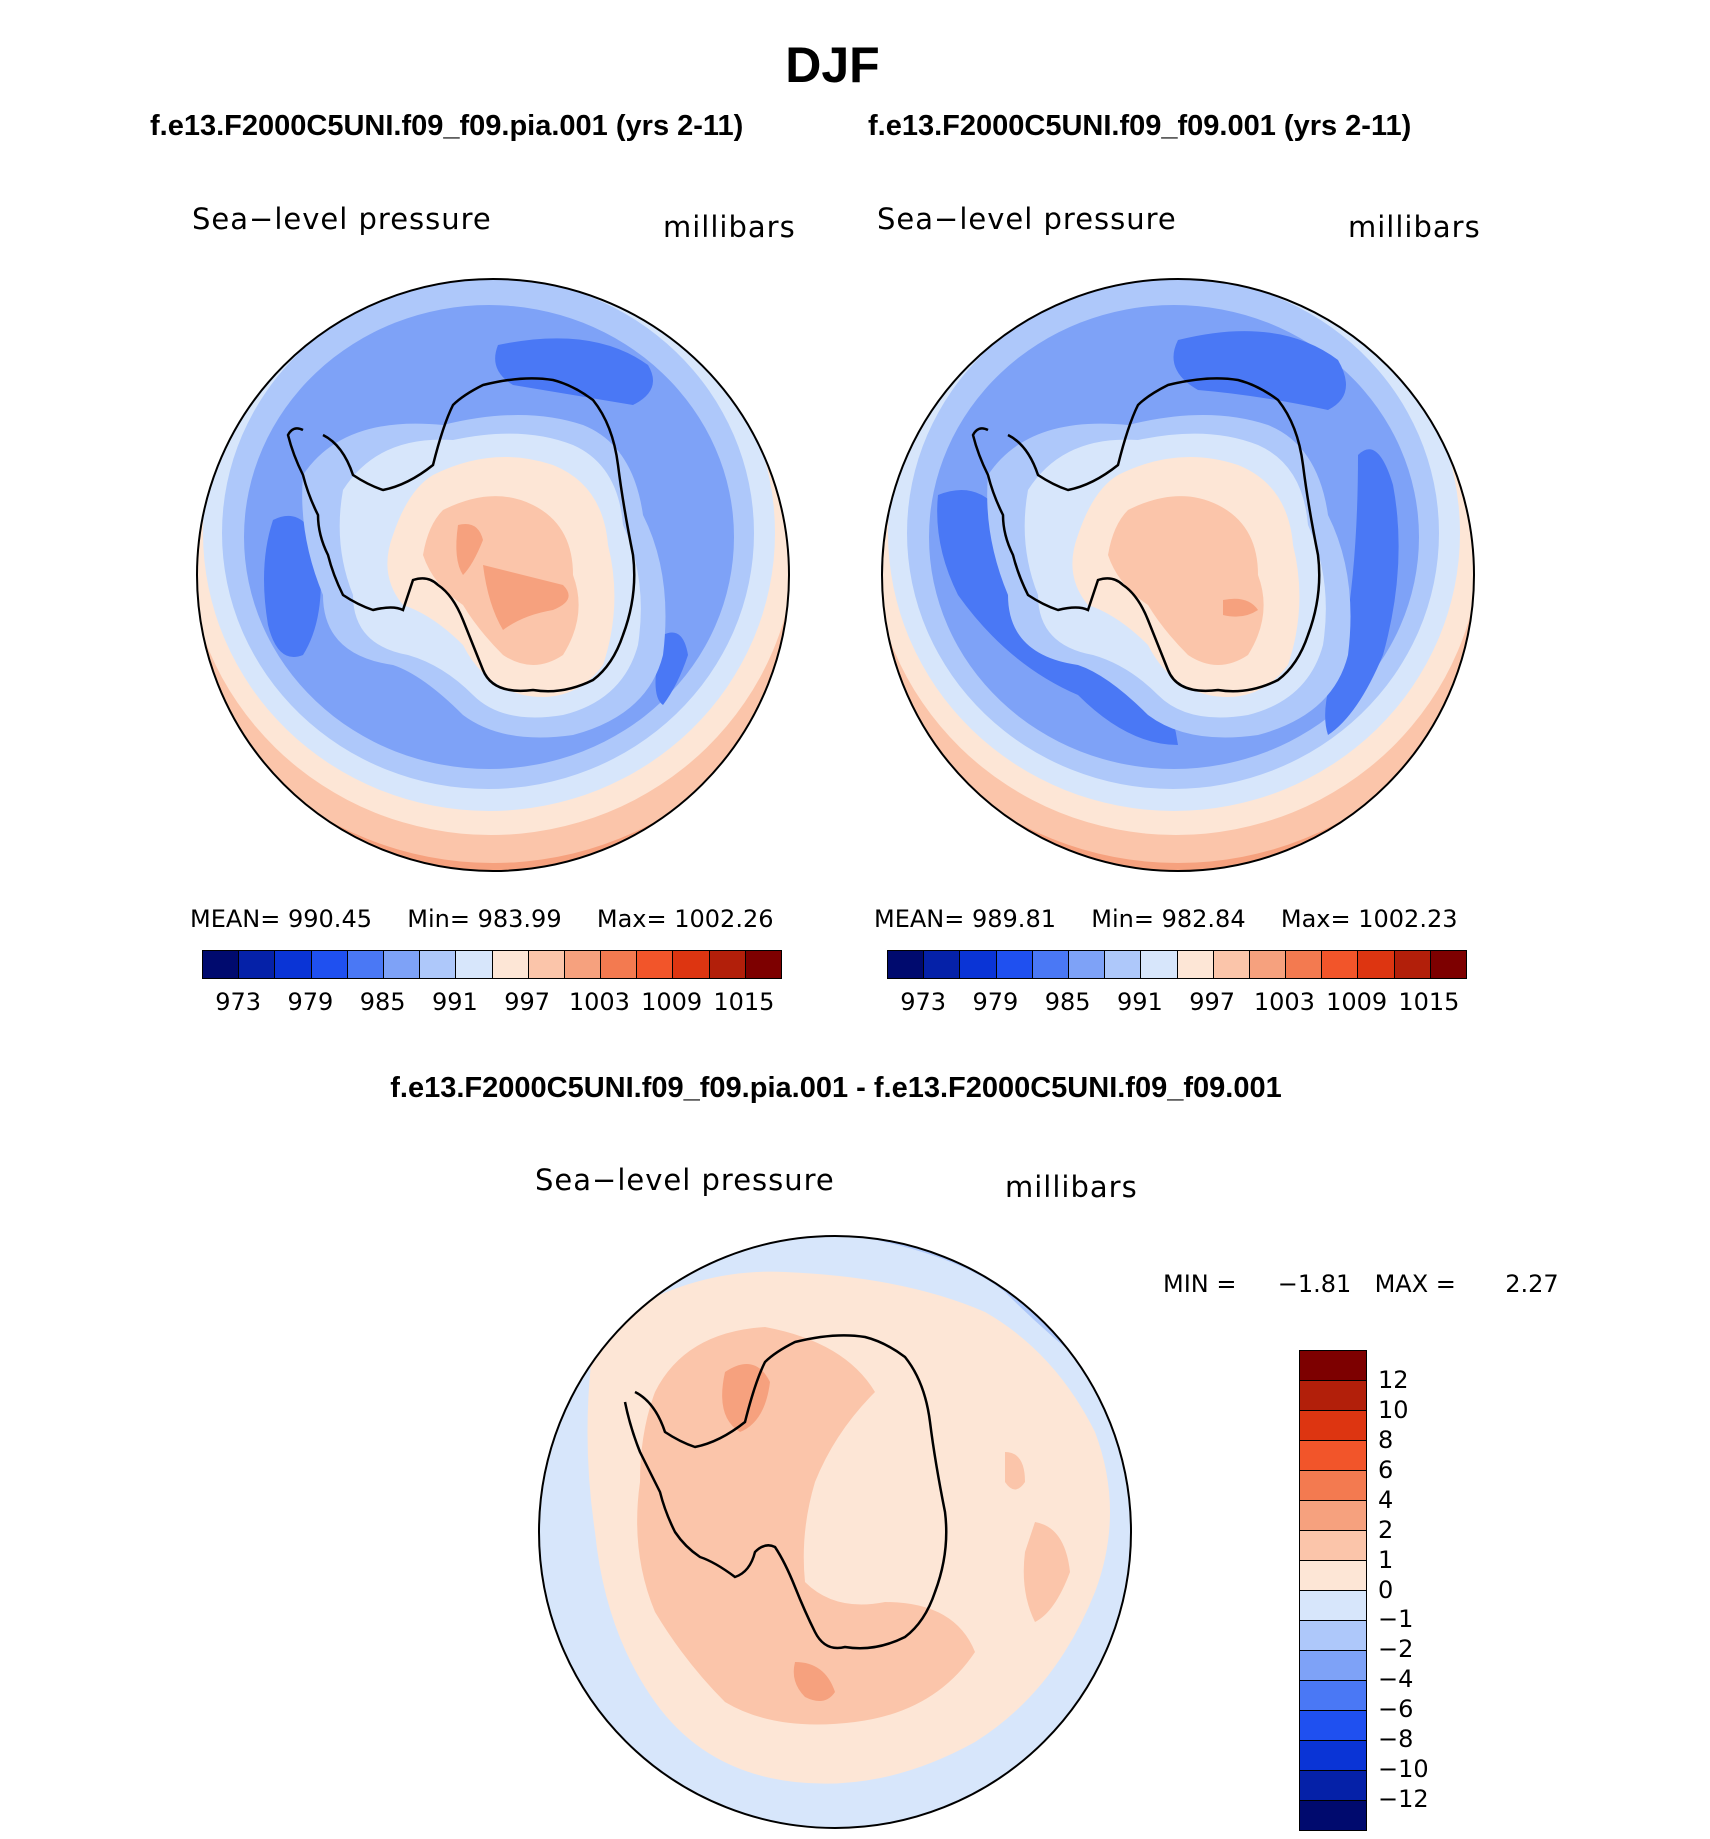 The image size is (1710, 1839). Describe the element at coordinates (685, 1180) in the screenshot. I see `panel3-variable: Sea−level pressure` at that location.